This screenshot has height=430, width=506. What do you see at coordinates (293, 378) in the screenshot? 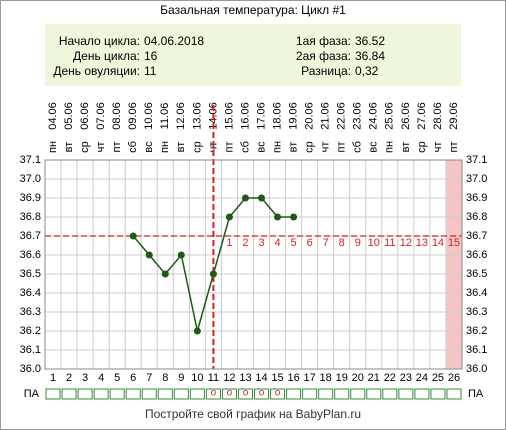
I see `x-tick-label: 16` at bounding box center [293, 378].